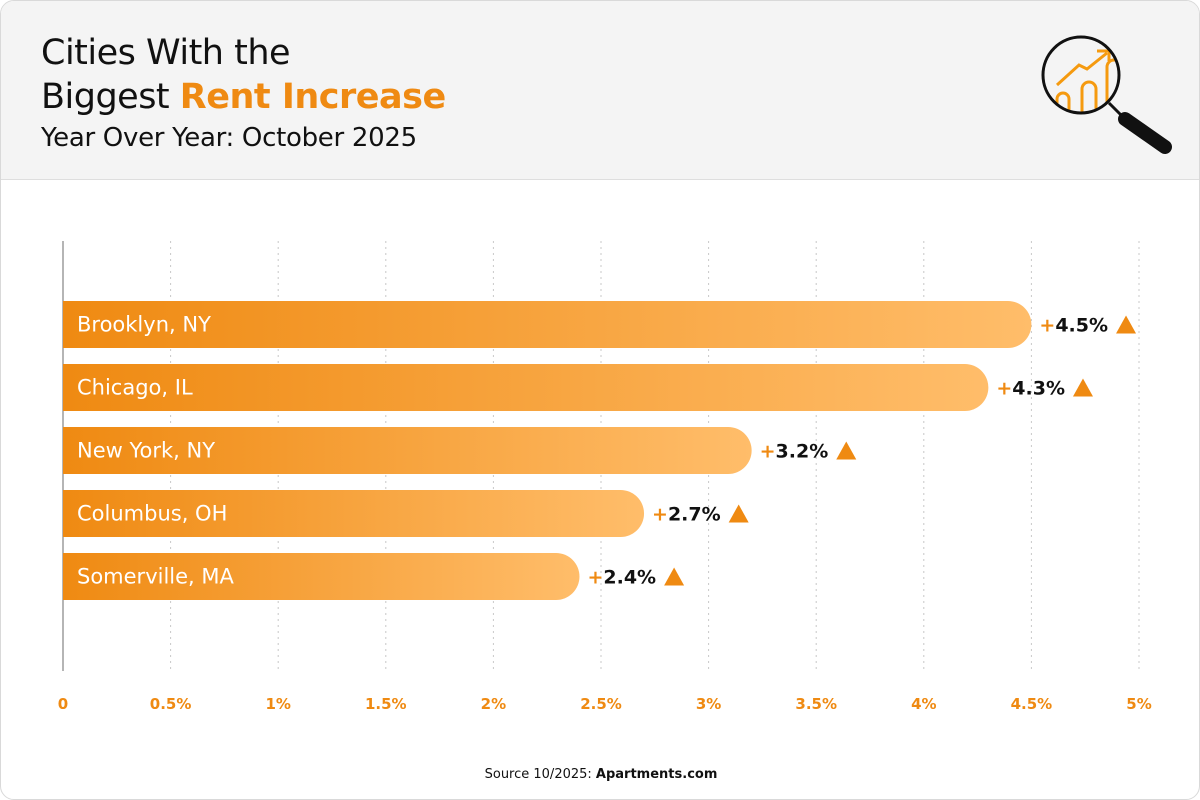  What do you see at coordinates (708, 704) in the screenshot?
I see `x-tick-label: 3%` at bounding box center [708, 704].